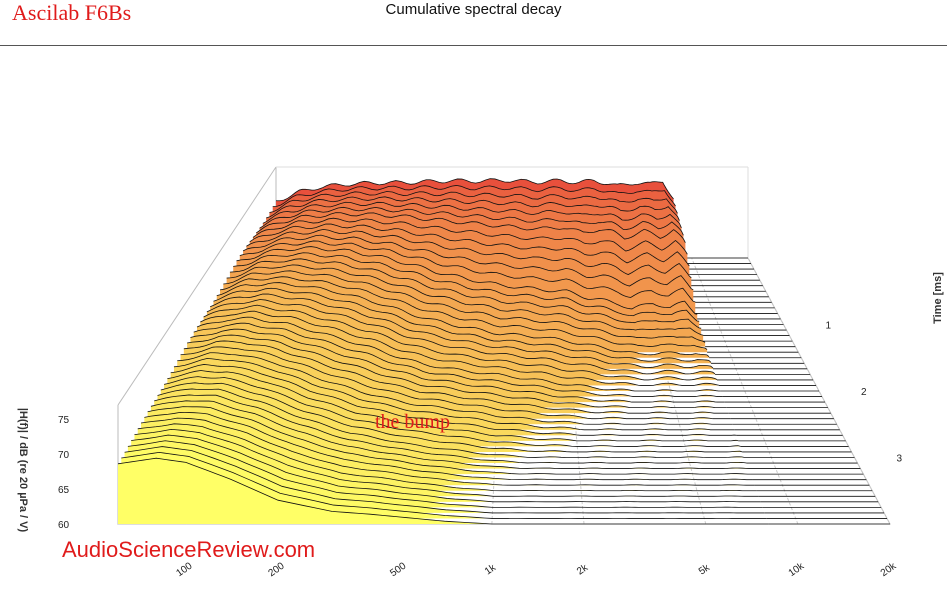  I want to click on x-tick-label: 10k, so click(797, 569).